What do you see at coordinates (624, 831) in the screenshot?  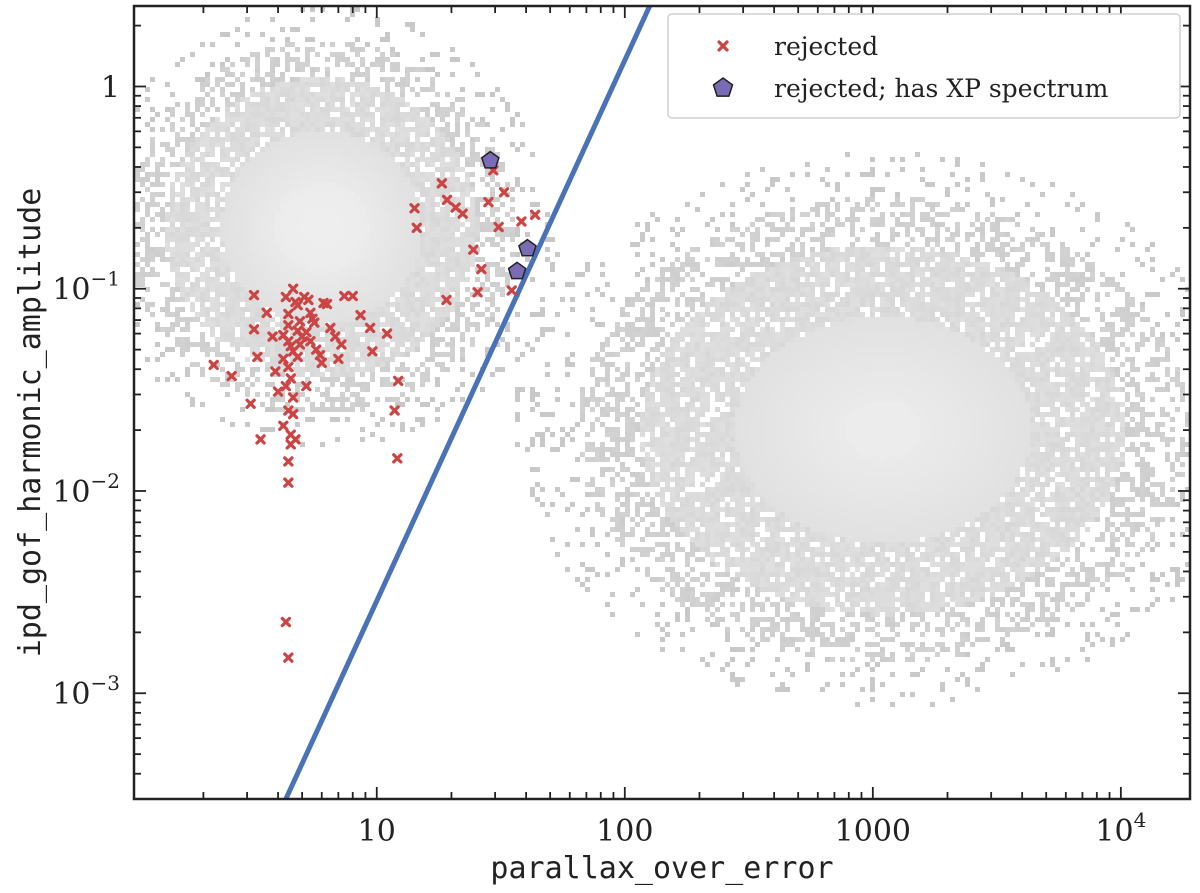 I see `x-tick-label: 100` at bounding box center [624, 831].